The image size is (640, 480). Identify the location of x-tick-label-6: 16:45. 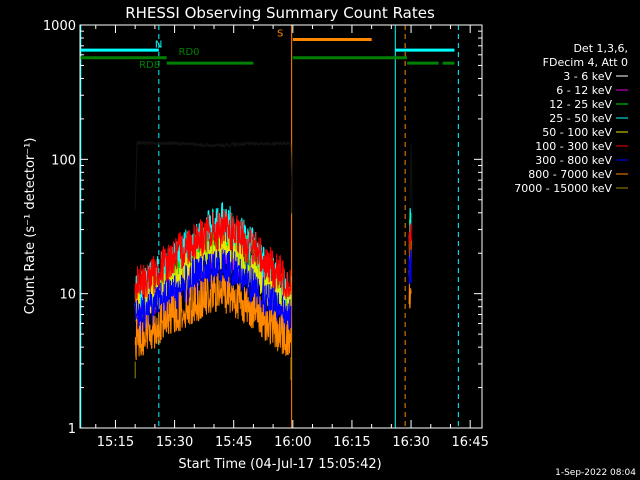
(469, 442).